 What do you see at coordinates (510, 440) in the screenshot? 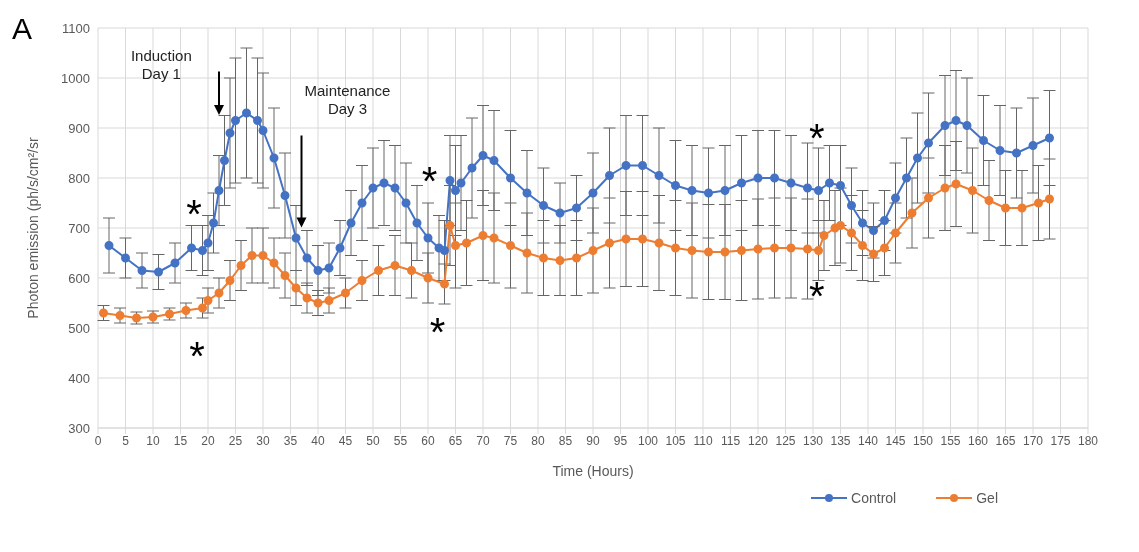
I see `x-tick-label: 75` at bounding box center [510, 440].